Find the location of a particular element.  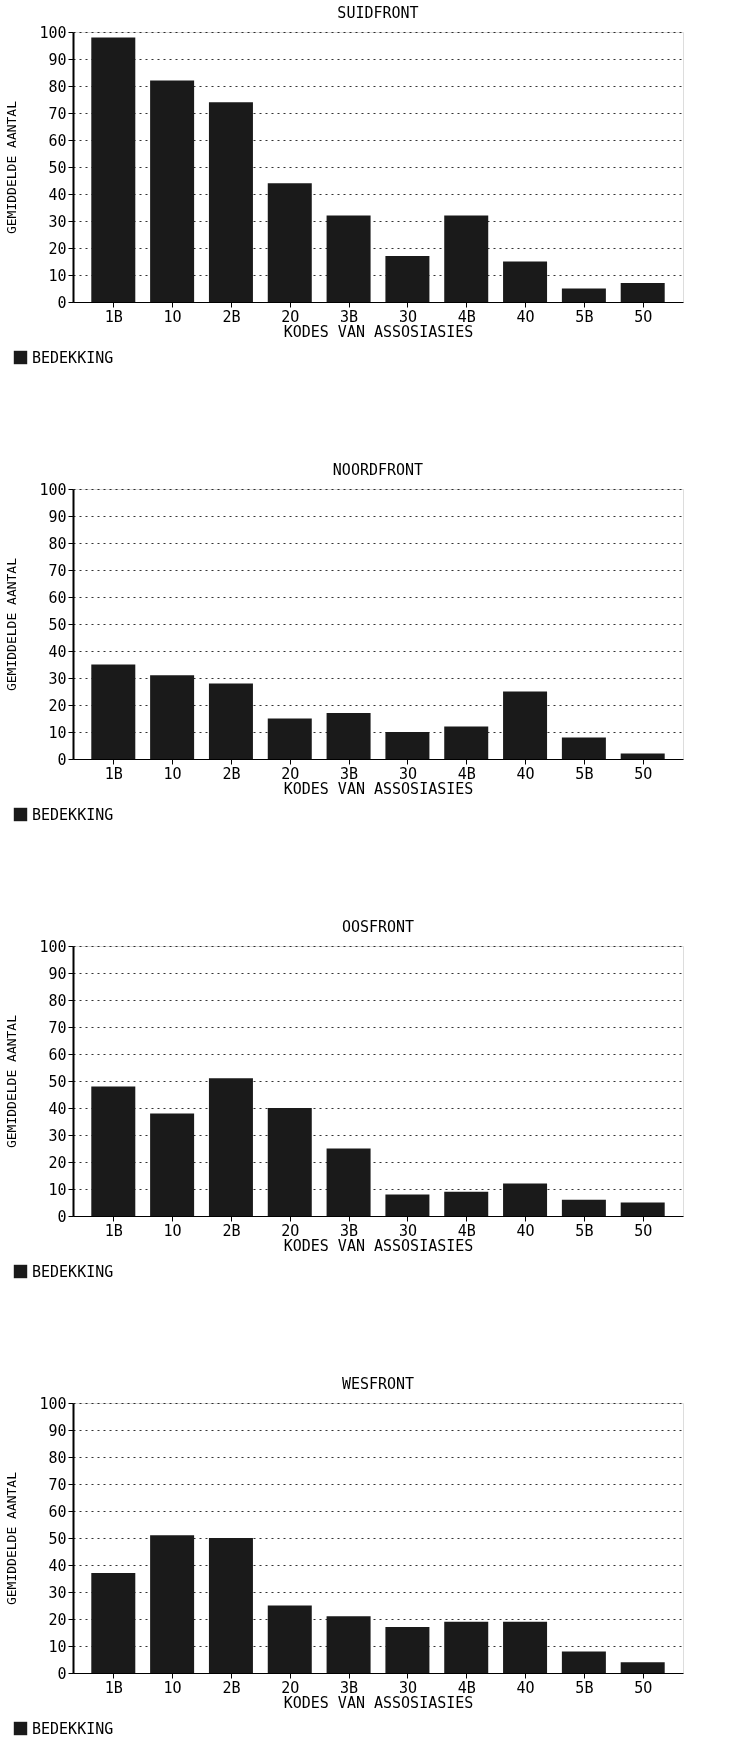

chart-title: OOSFRONT is located at coordinates (378, 927).